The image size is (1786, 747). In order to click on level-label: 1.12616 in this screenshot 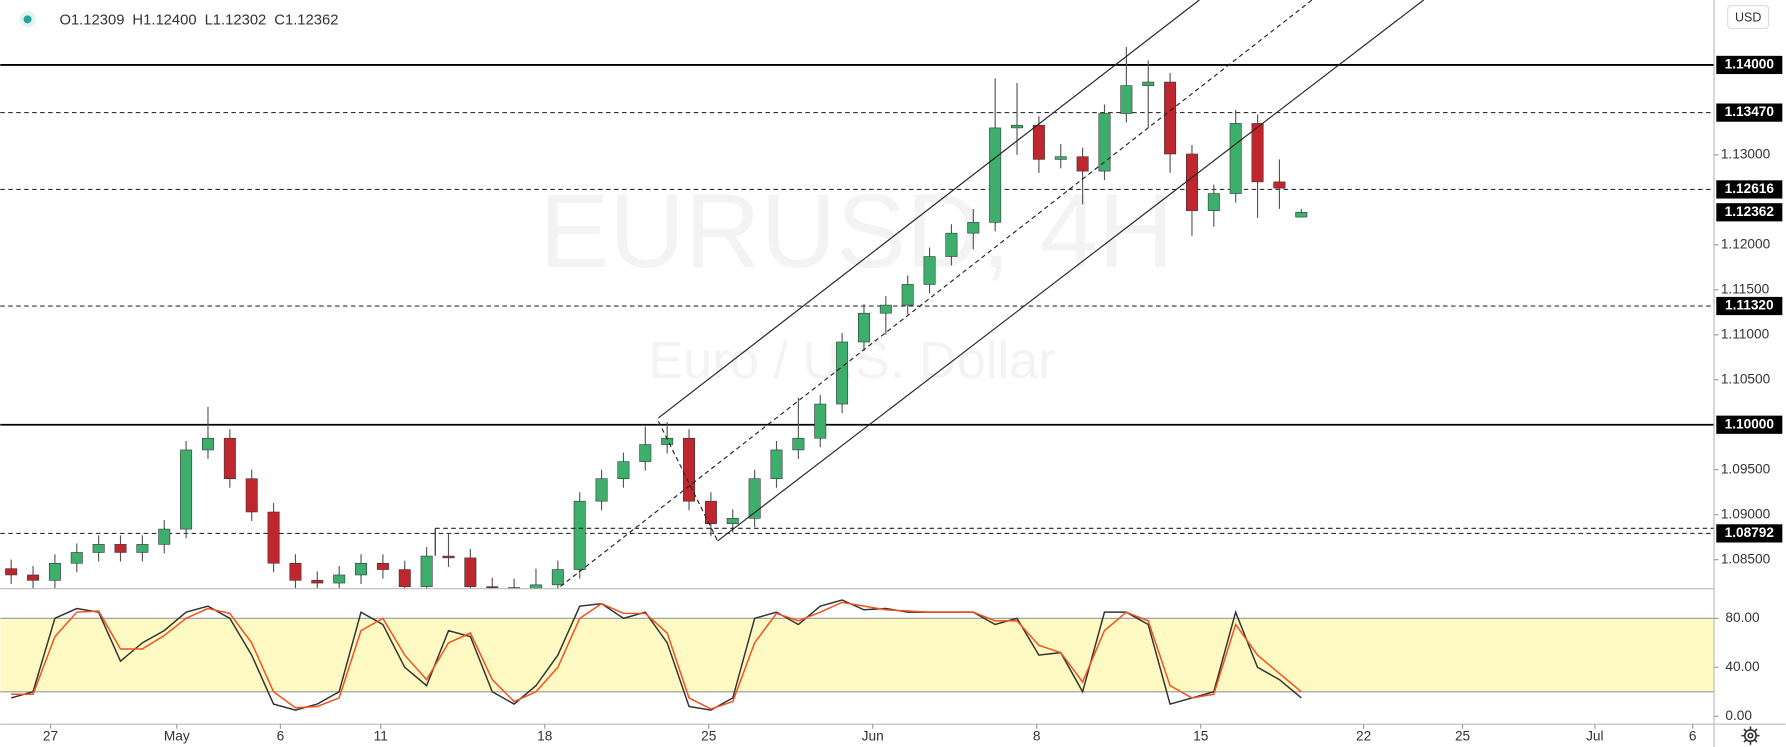, I will do `click(1750, 188)`.